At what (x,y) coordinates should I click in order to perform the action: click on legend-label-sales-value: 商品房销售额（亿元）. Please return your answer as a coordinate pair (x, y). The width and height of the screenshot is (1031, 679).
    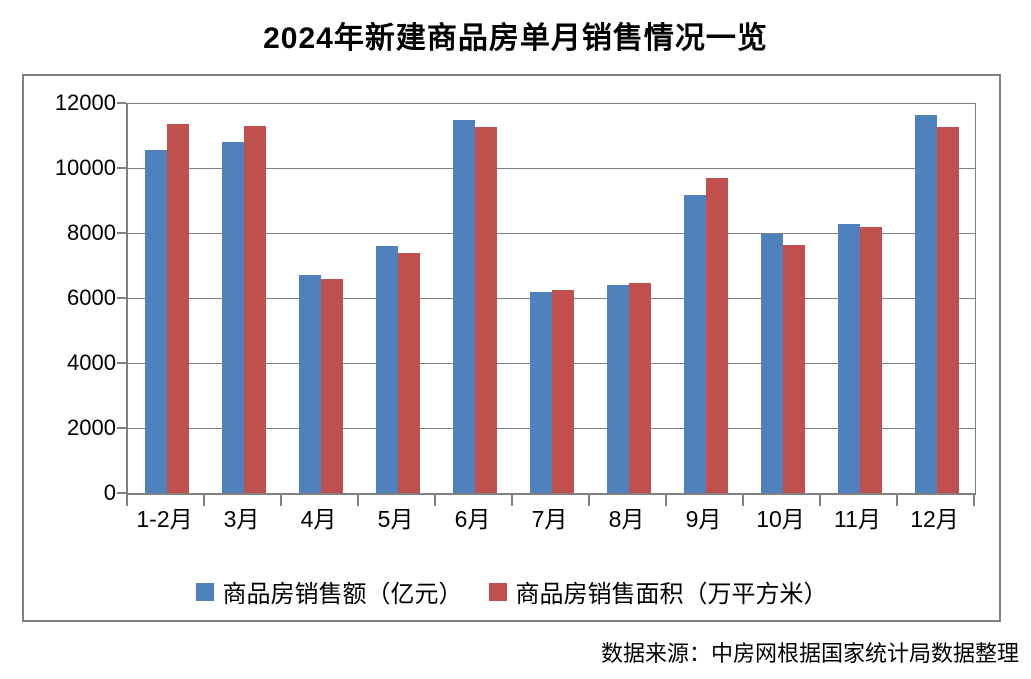
    Looking at the image, I should click on (342, 594).